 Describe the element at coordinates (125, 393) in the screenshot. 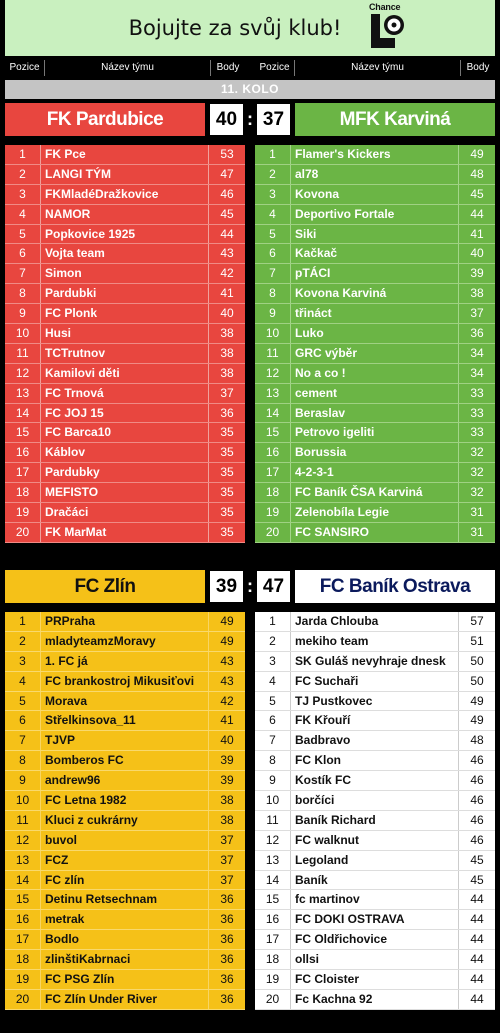

I see `table-row: 13 FC Trnová 37` at that location.